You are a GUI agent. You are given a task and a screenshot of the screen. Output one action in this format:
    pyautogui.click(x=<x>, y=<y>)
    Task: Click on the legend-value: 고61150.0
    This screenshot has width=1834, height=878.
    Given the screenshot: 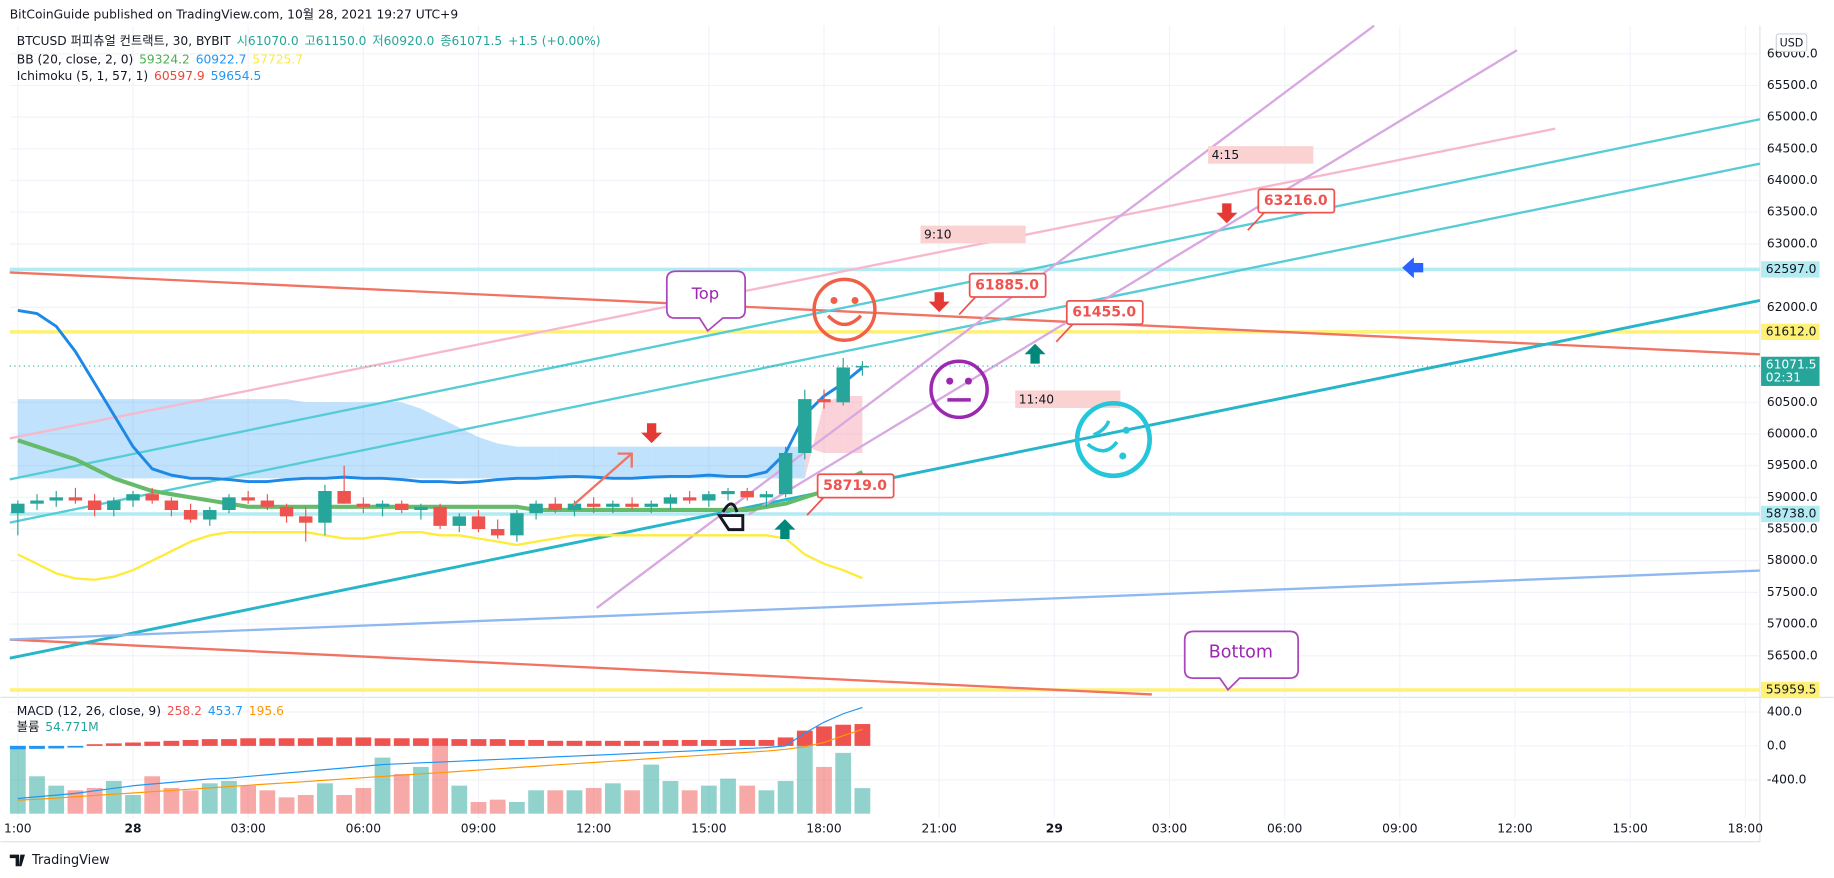 What is the action you would take?
    pyautogui.click(x=335, y=40)
    